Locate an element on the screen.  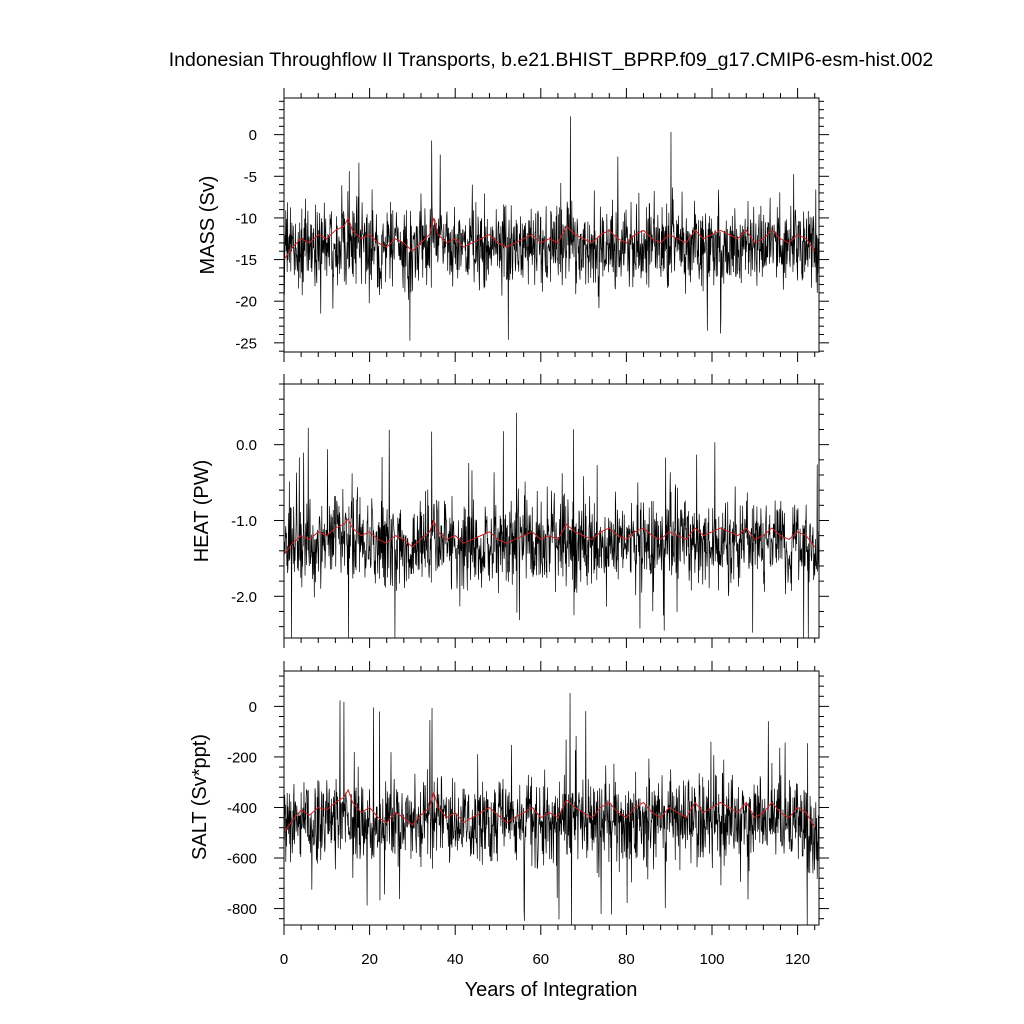
salt-annual-mean-series is located at coordinates (549, 811).